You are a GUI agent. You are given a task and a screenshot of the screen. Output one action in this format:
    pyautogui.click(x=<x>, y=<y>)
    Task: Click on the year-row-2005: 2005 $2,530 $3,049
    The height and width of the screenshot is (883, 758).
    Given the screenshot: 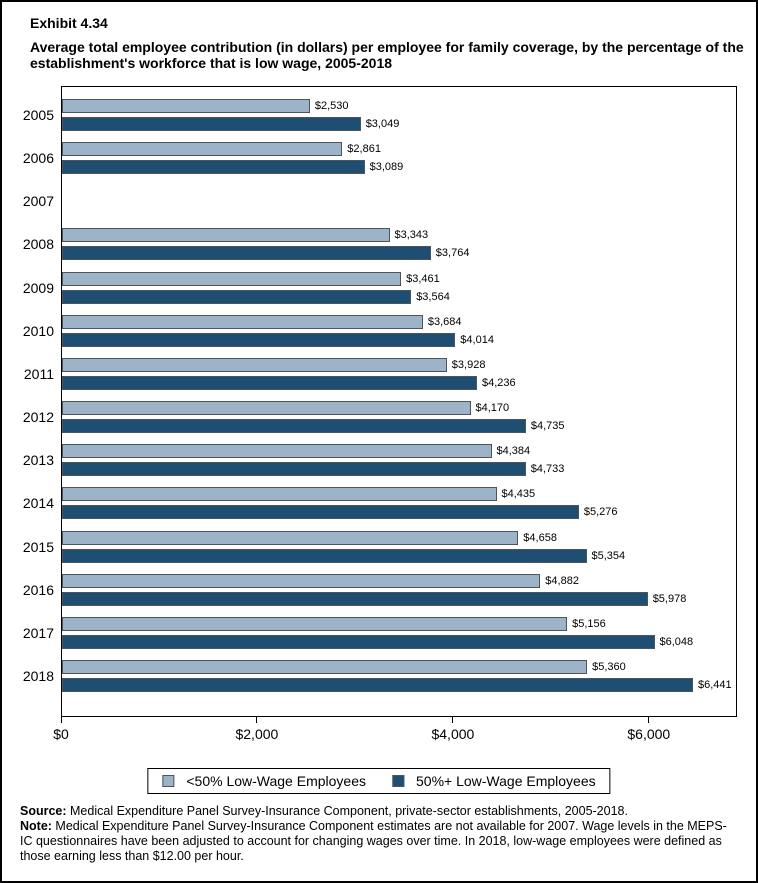 What is the action you would take?
    pyautogui.click(x=379, y=115)
    